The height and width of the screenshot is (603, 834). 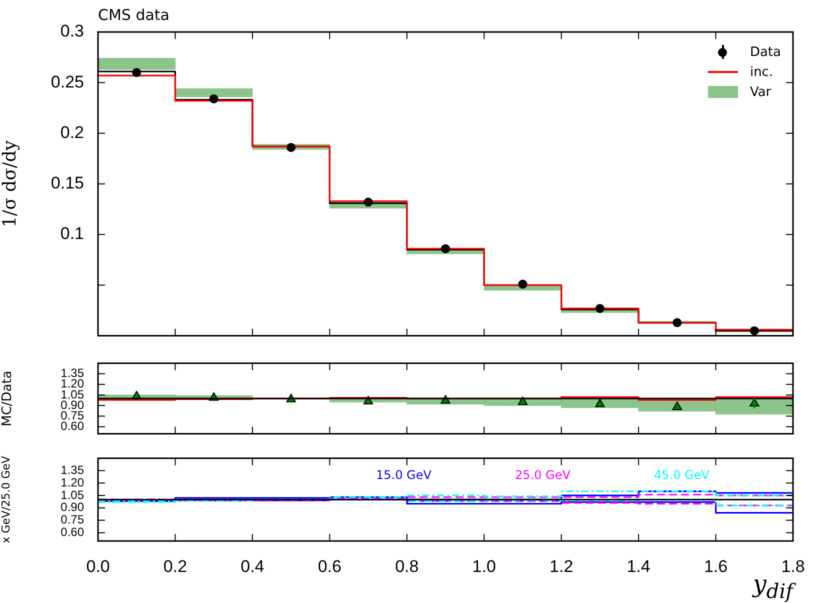 I want to click on x-tick-label: 1.4, so click(x=638, y=566).